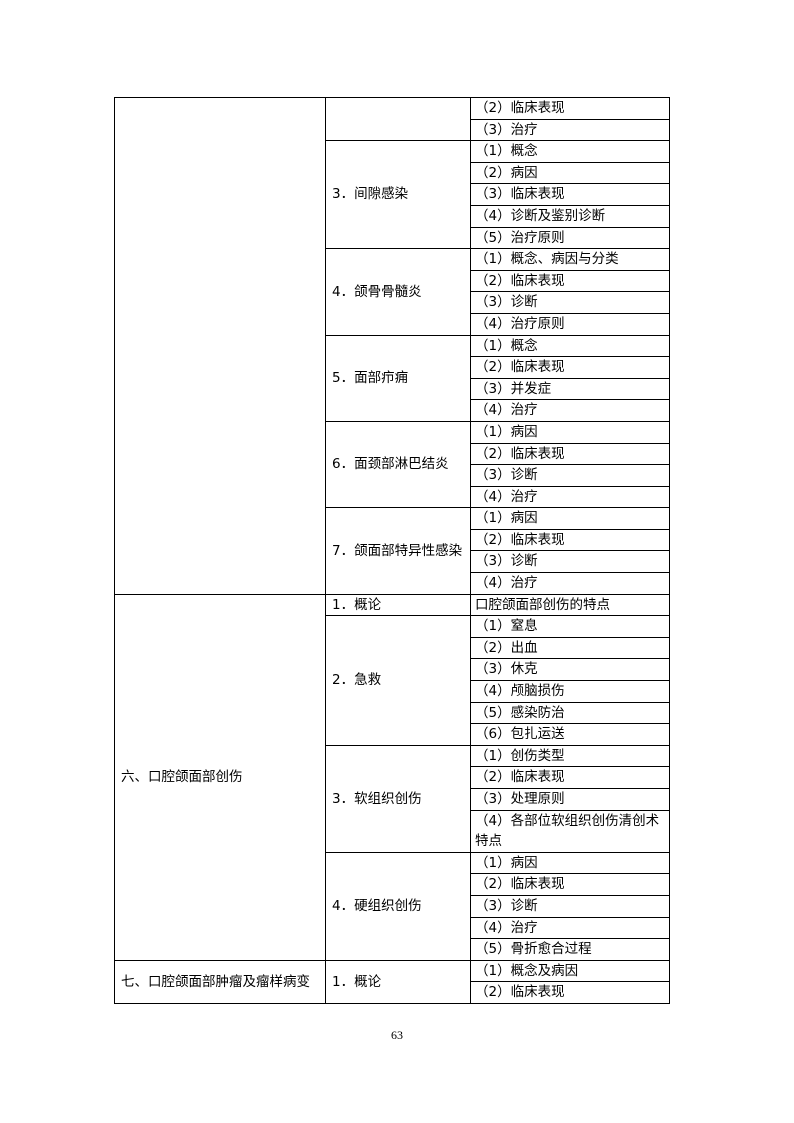  I want to click on topic-title: 3．间隙感染, so click(398, 195).